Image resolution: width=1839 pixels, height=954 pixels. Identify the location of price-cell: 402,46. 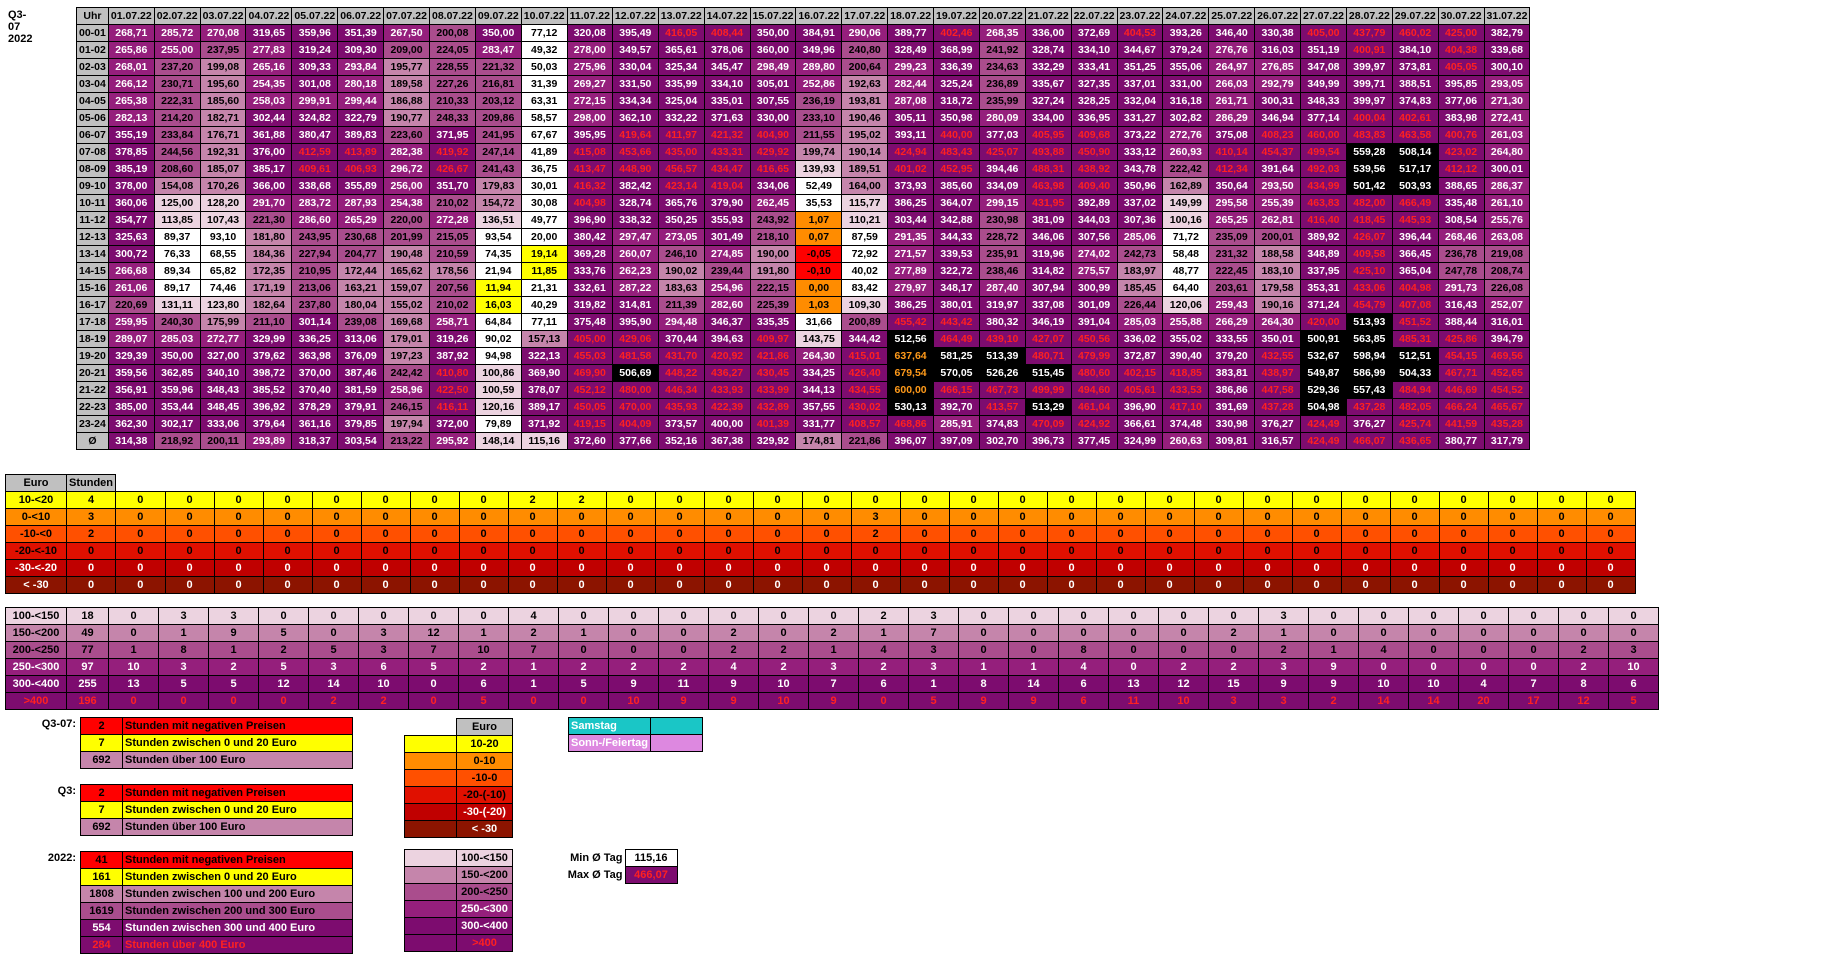
(956, 33).